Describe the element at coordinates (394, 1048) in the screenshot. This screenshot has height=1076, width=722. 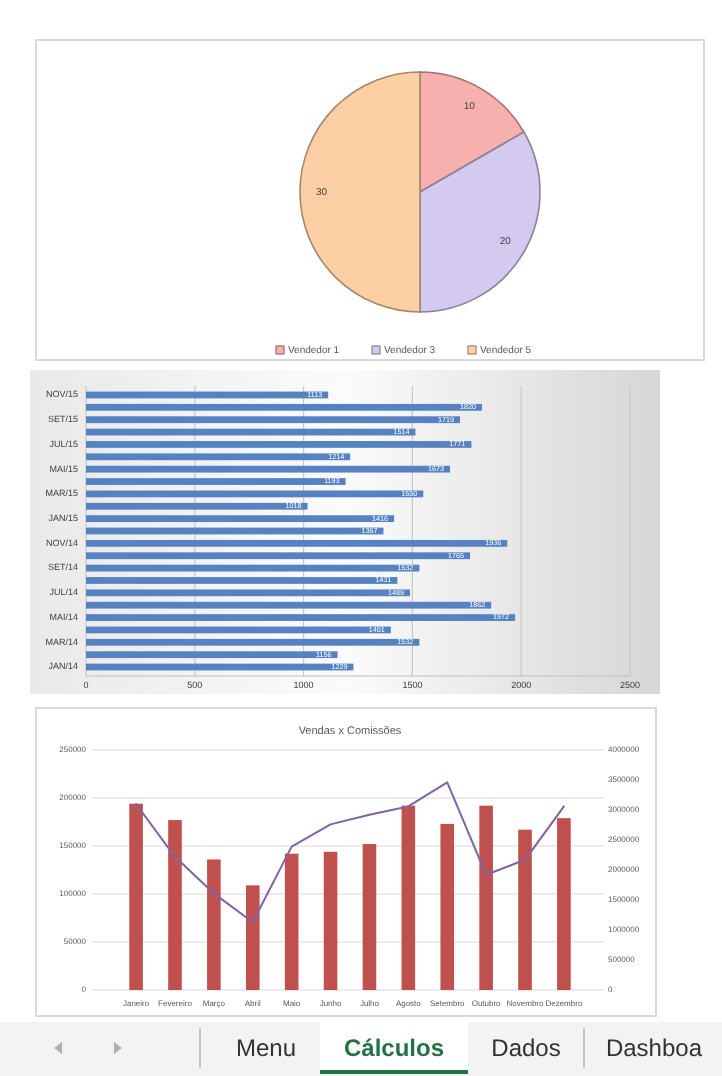
I see `text: Cálculos` at that location.